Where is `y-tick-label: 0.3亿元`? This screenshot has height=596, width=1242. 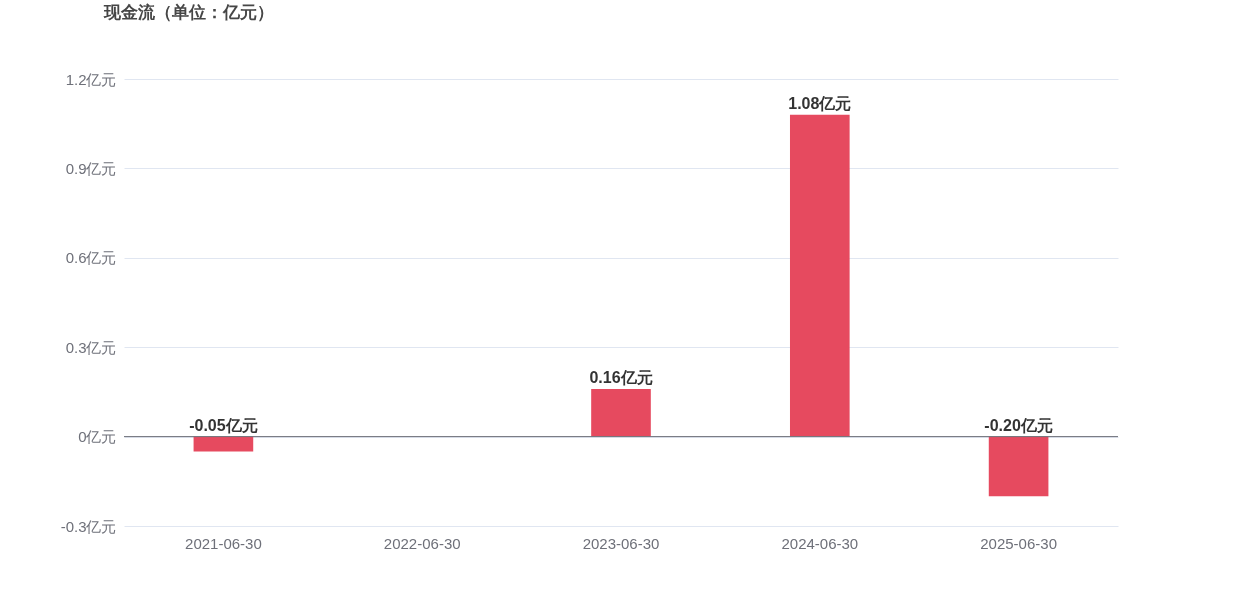 y-tick-label: 0.3亿元 is located at coordinates (91, 347).